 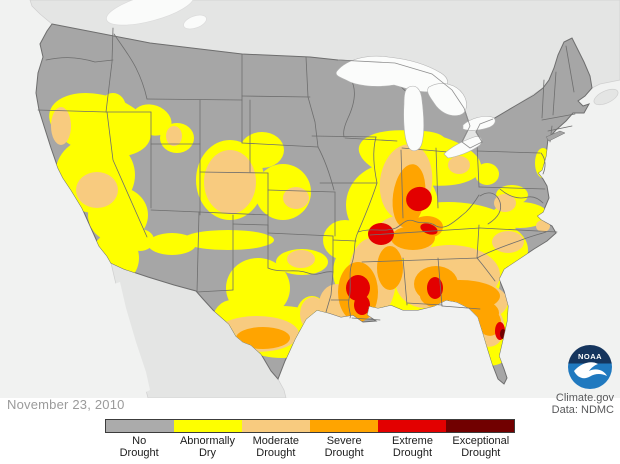 What do you see at coordinates (555, 136) in the screenshot?
I see `long-island` at bounding box center [555, 136].